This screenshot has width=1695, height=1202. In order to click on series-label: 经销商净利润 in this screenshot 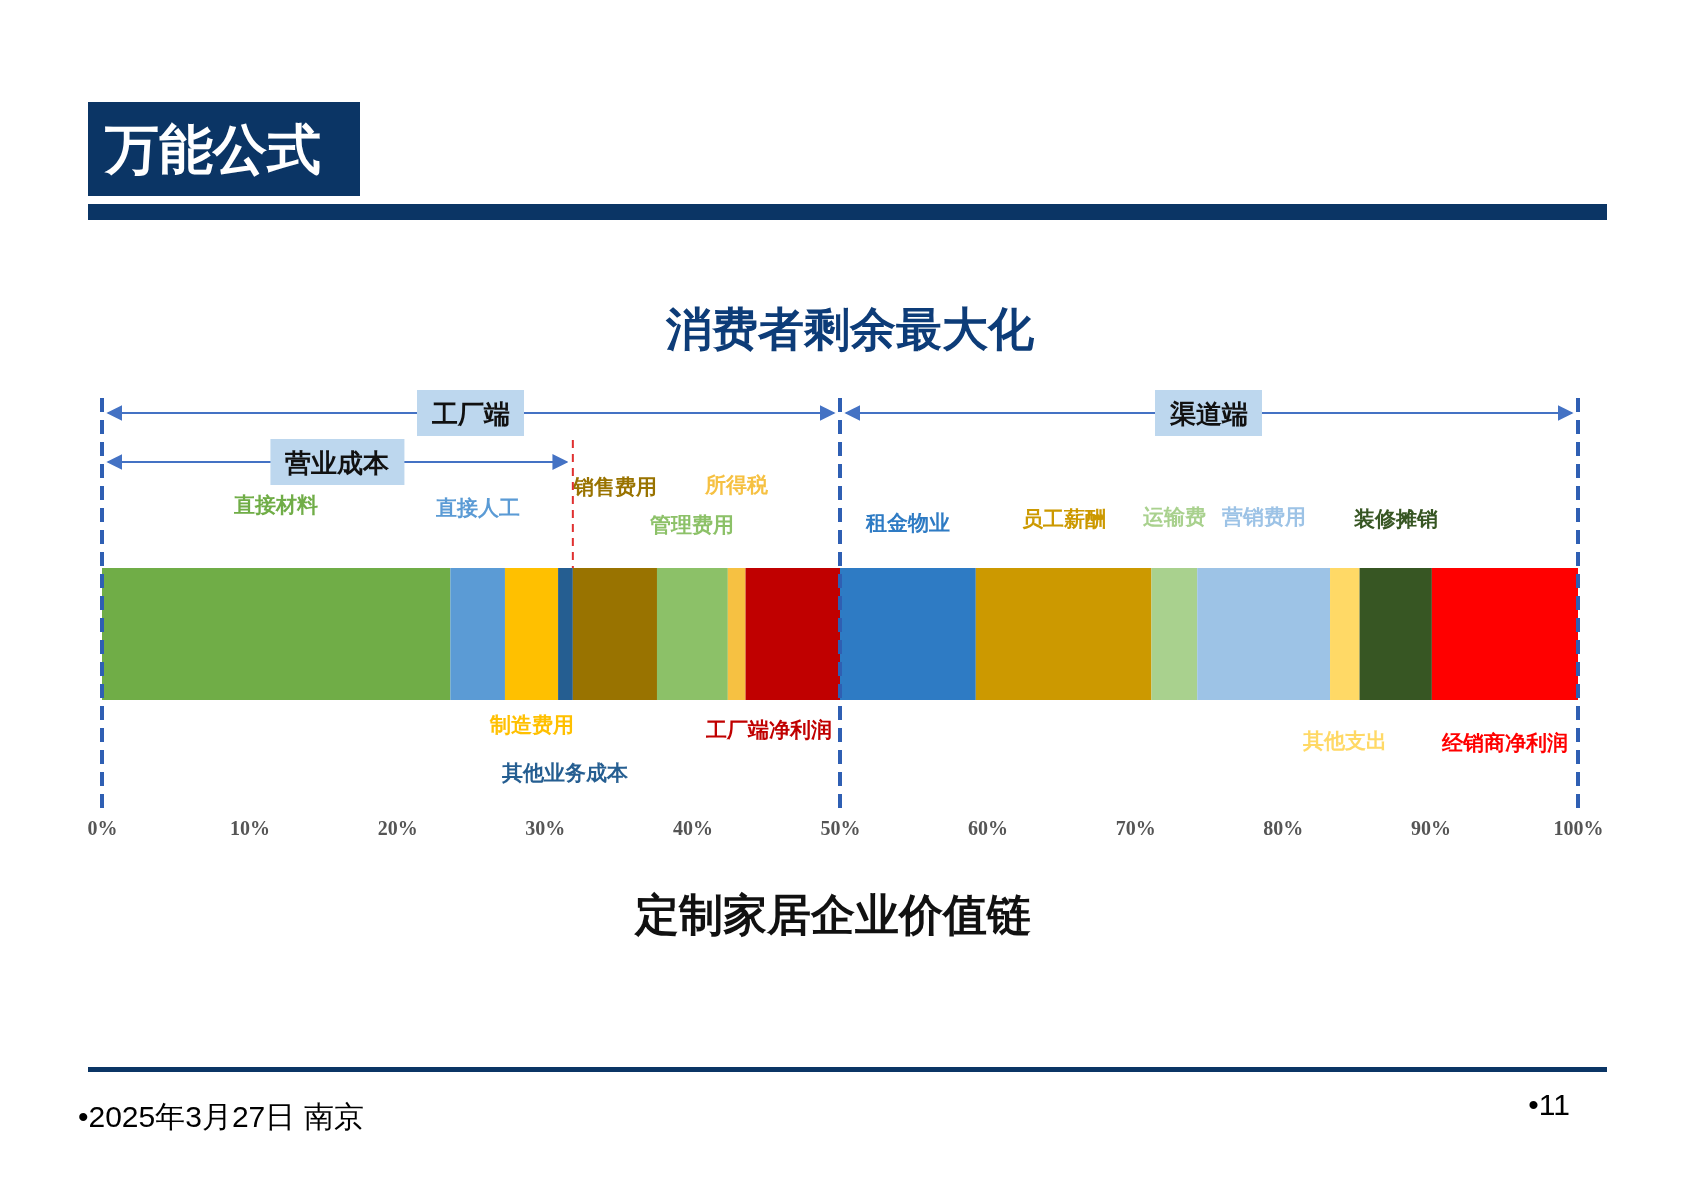, I will do `click(1504, 743)`.